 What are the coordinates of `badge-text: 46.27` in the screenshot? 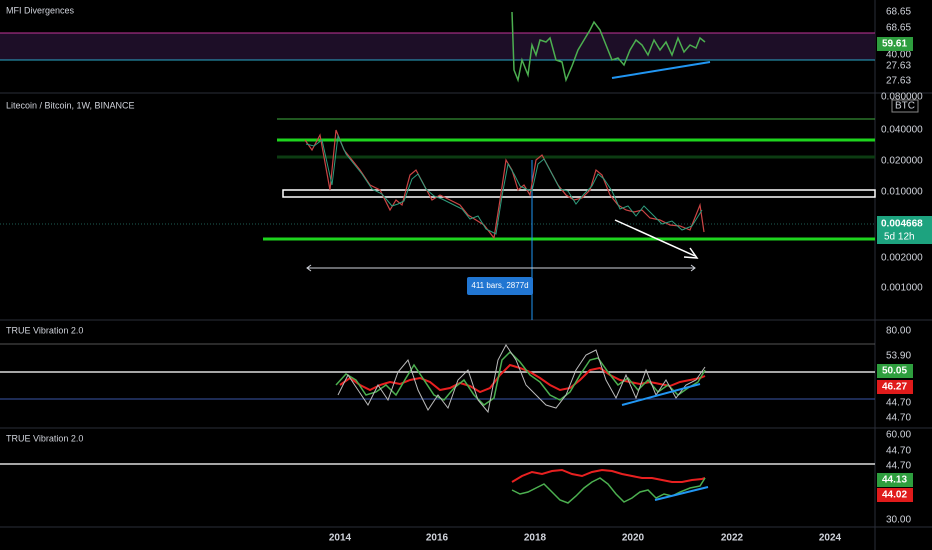 It's located at (894, 387).